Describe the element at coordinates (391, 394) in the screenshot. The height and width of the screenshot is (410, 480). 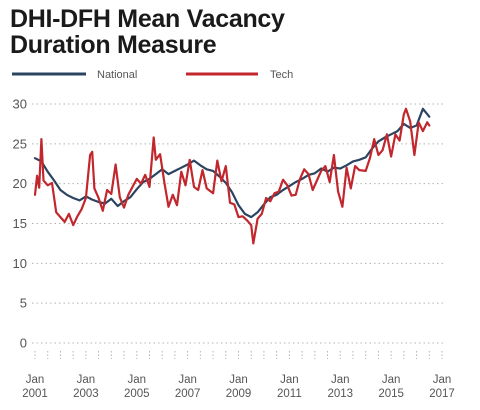
I see `x-tick-label-year: 2015` at that location.